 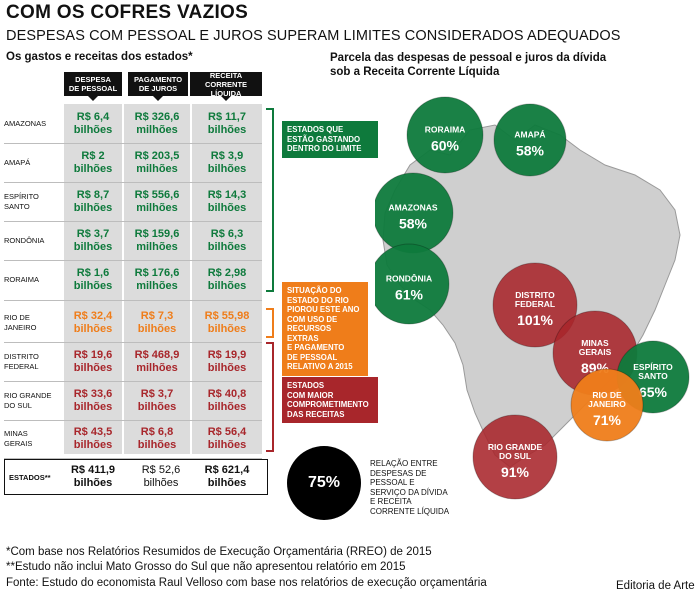 I want to click on state-name: MINAS GERAIS, so click(x=18, y=438).